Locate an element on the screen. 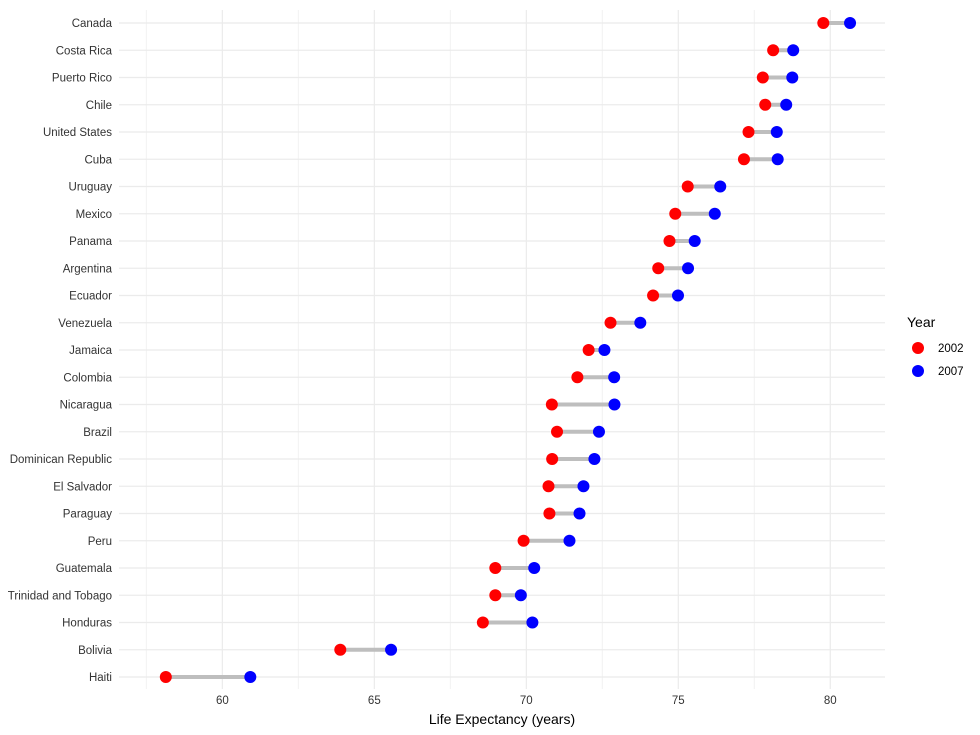 Image resolution: width=980 pixels, height=735 pixels. country-label: Honduras is located at coordinates (87, 624).